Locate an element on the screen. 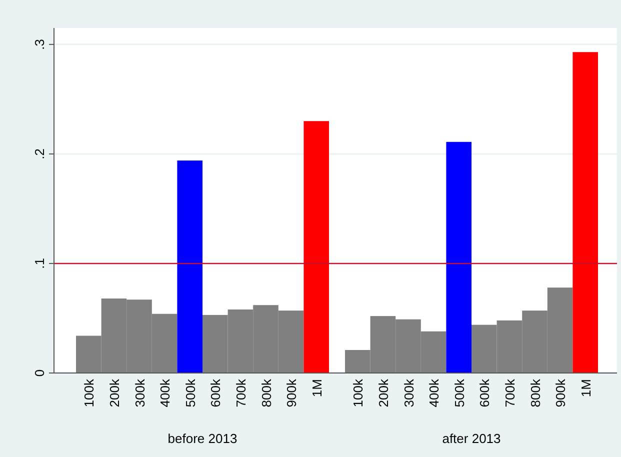 The image size is (621, 457). y-tick-label: 0 is located at coordinates (39, 373).